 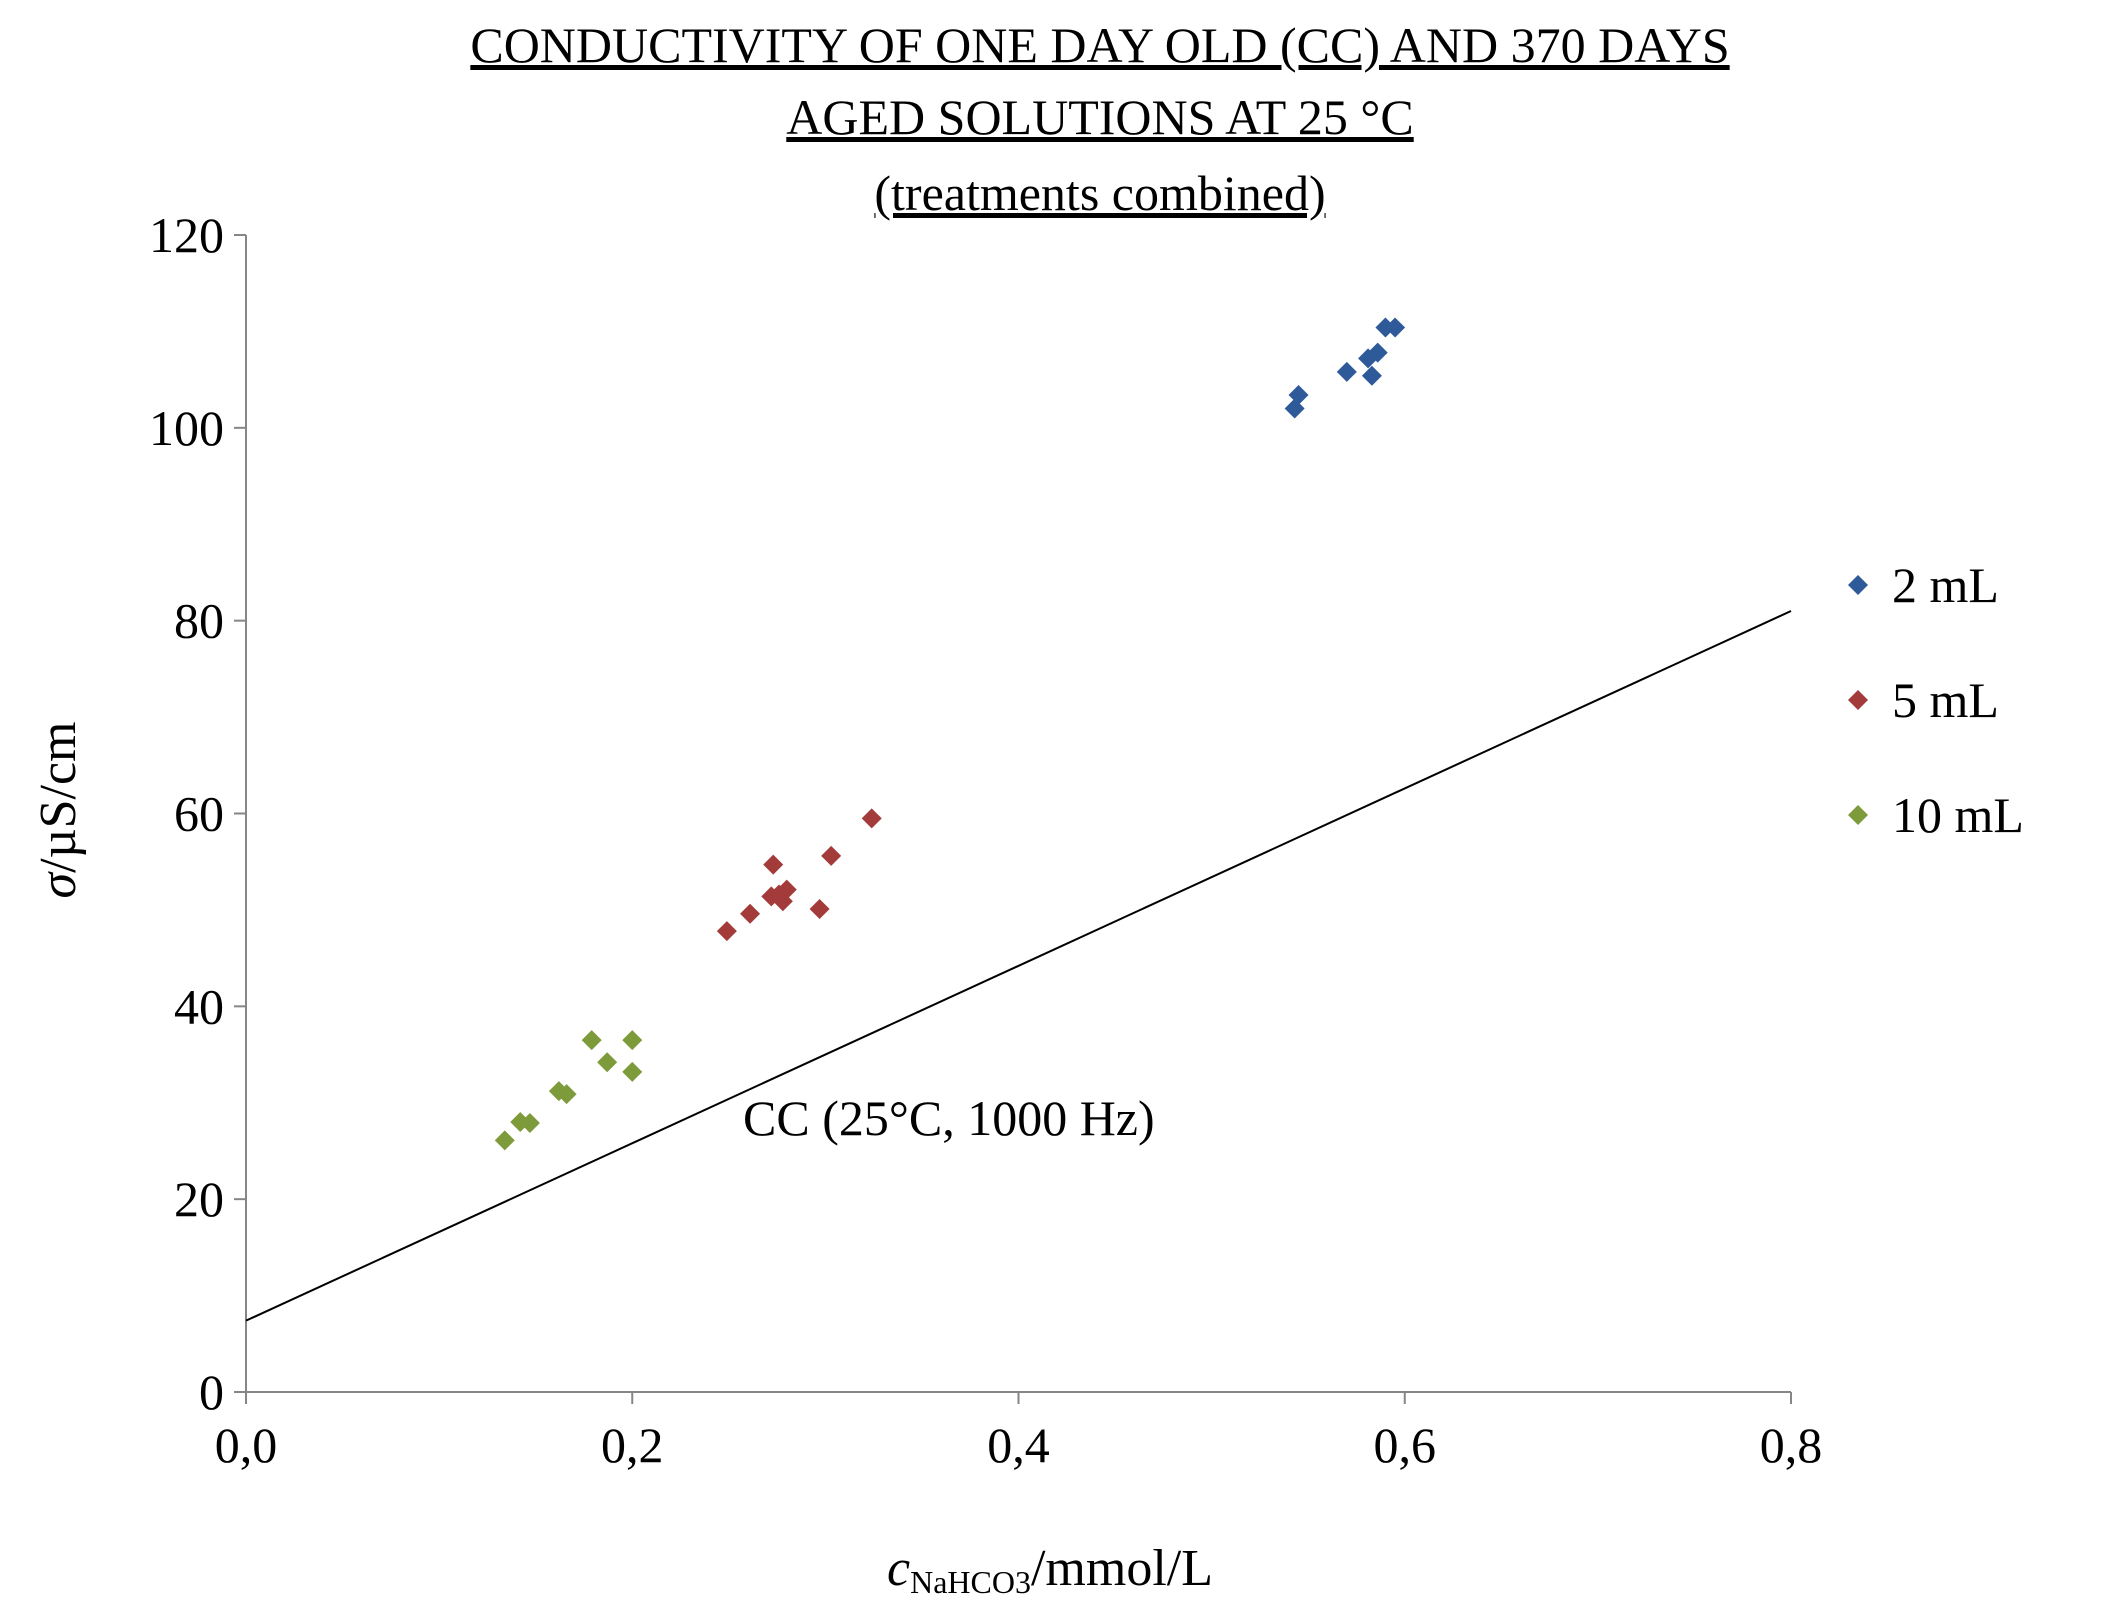 I want to click on x-tick-label: 0,2, so click(x=632, y=1445).